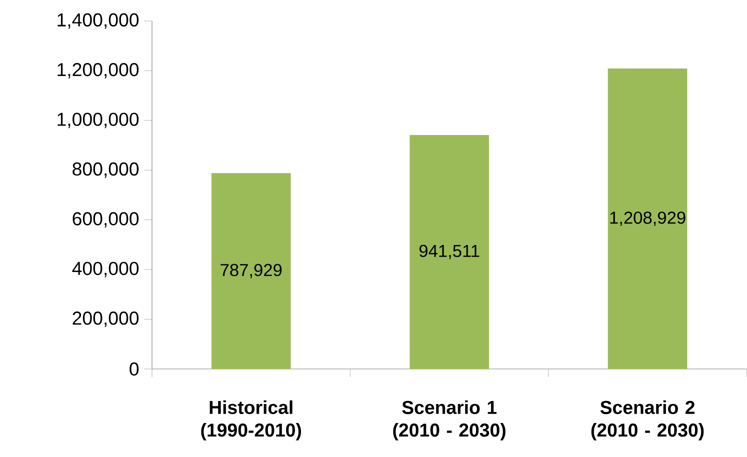  Describe the element at coordinates (105, 319) in the screenshot. I see `y-tick-label: 200,000` at that location.